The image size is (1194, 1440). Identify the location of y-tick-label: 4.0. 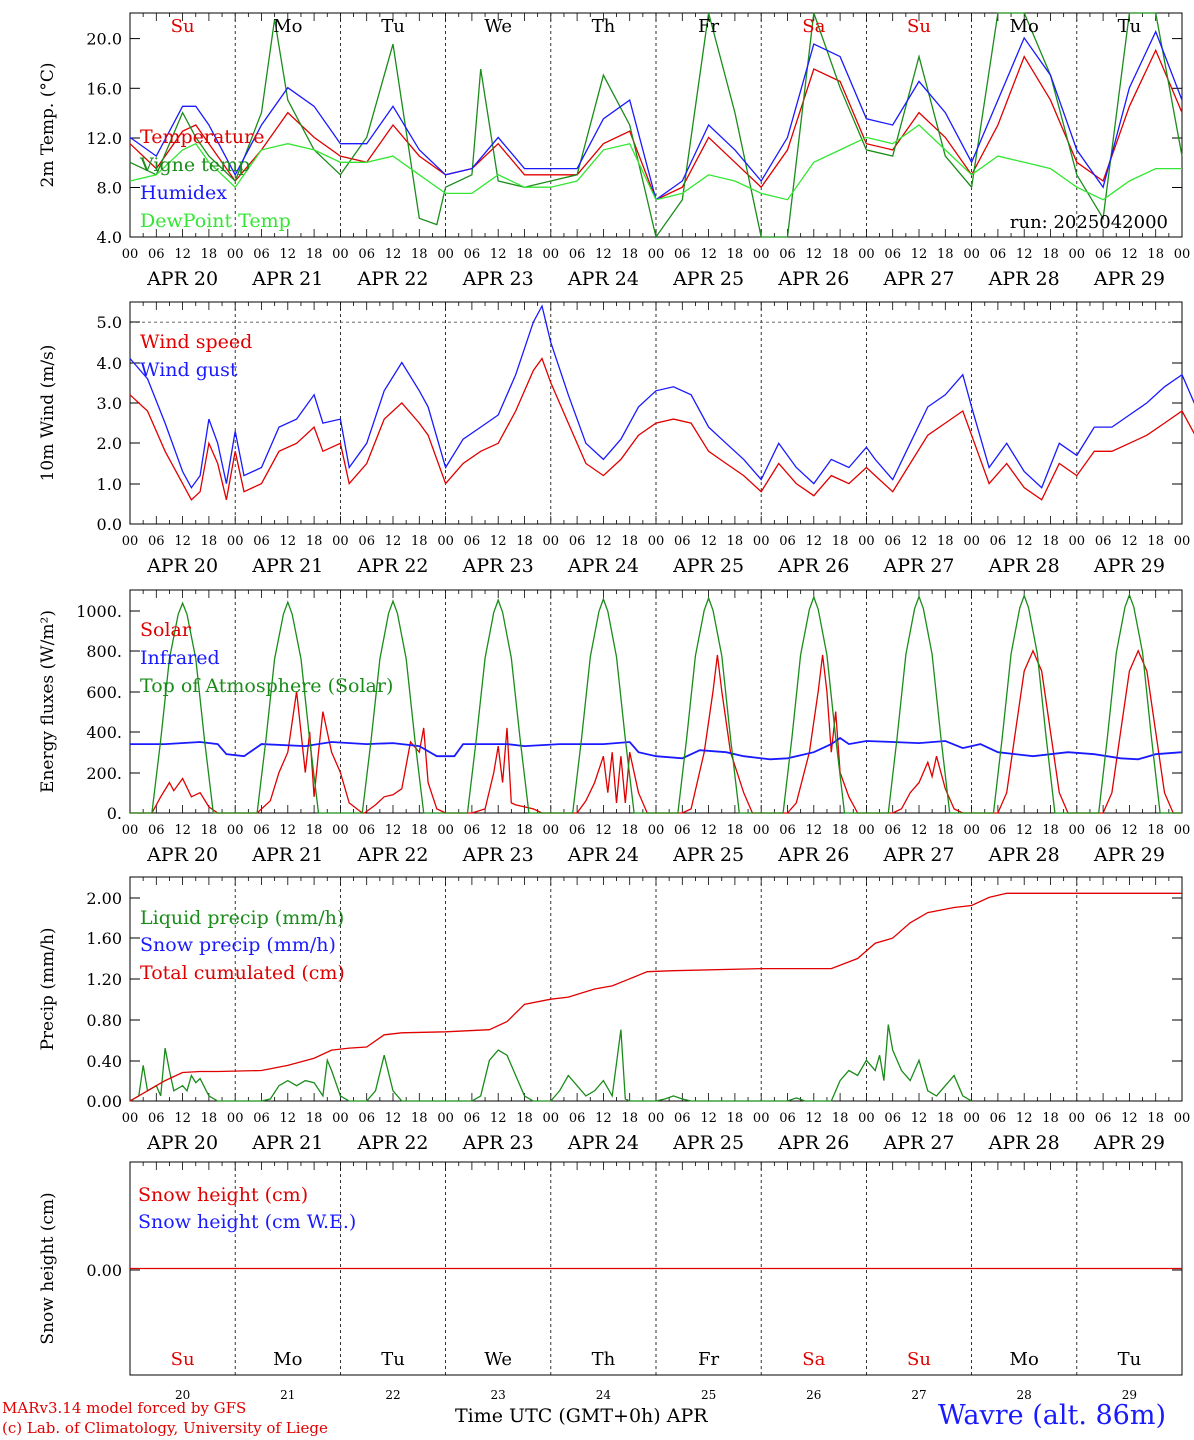
(109, 237).